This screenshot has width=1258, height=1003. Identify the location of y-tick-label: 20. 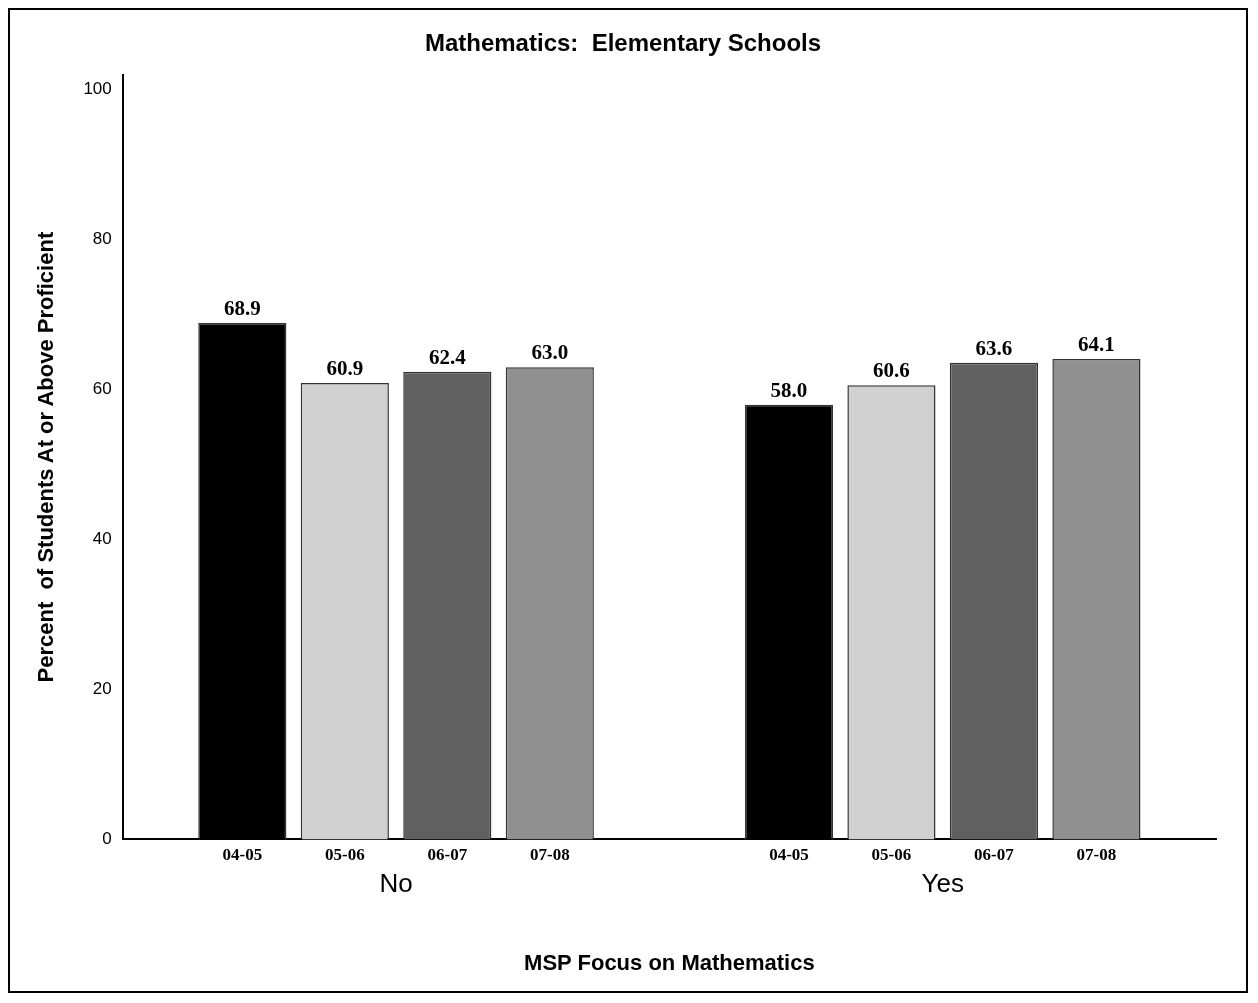
(102, 689).